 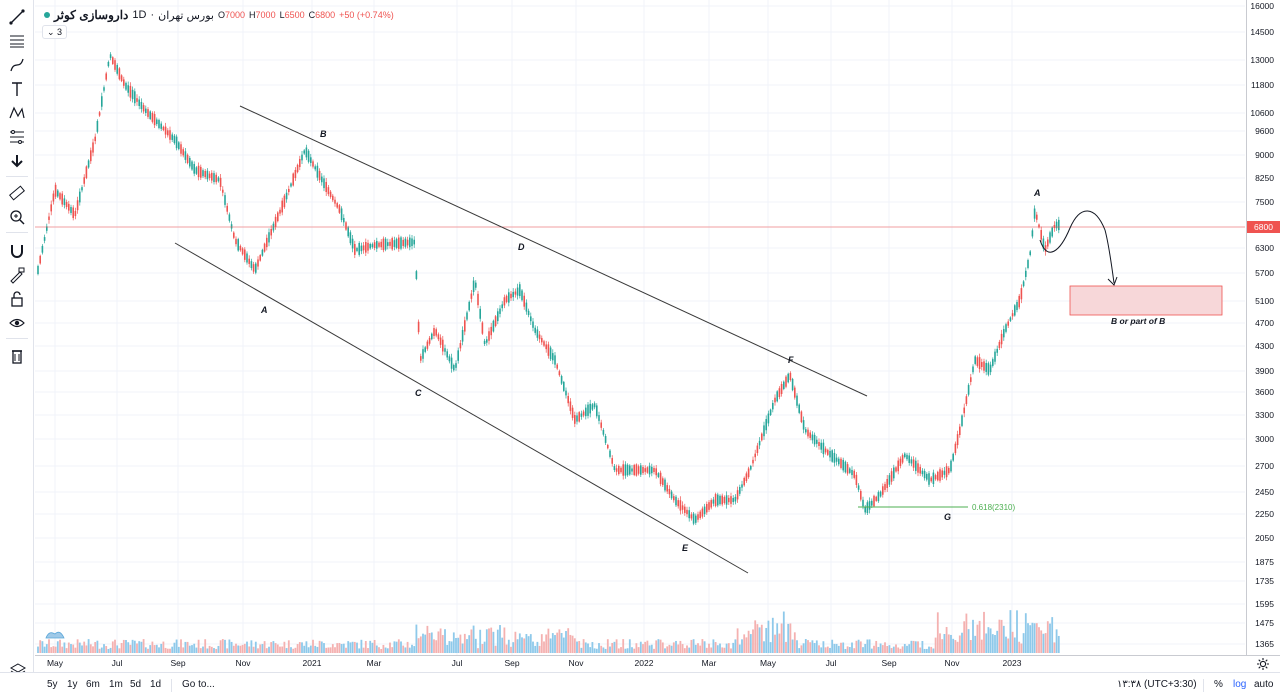 What do you see at coordinates (17, 193) in the screenshot?
I see `ruler-icon` at bounding box center [17, 193].